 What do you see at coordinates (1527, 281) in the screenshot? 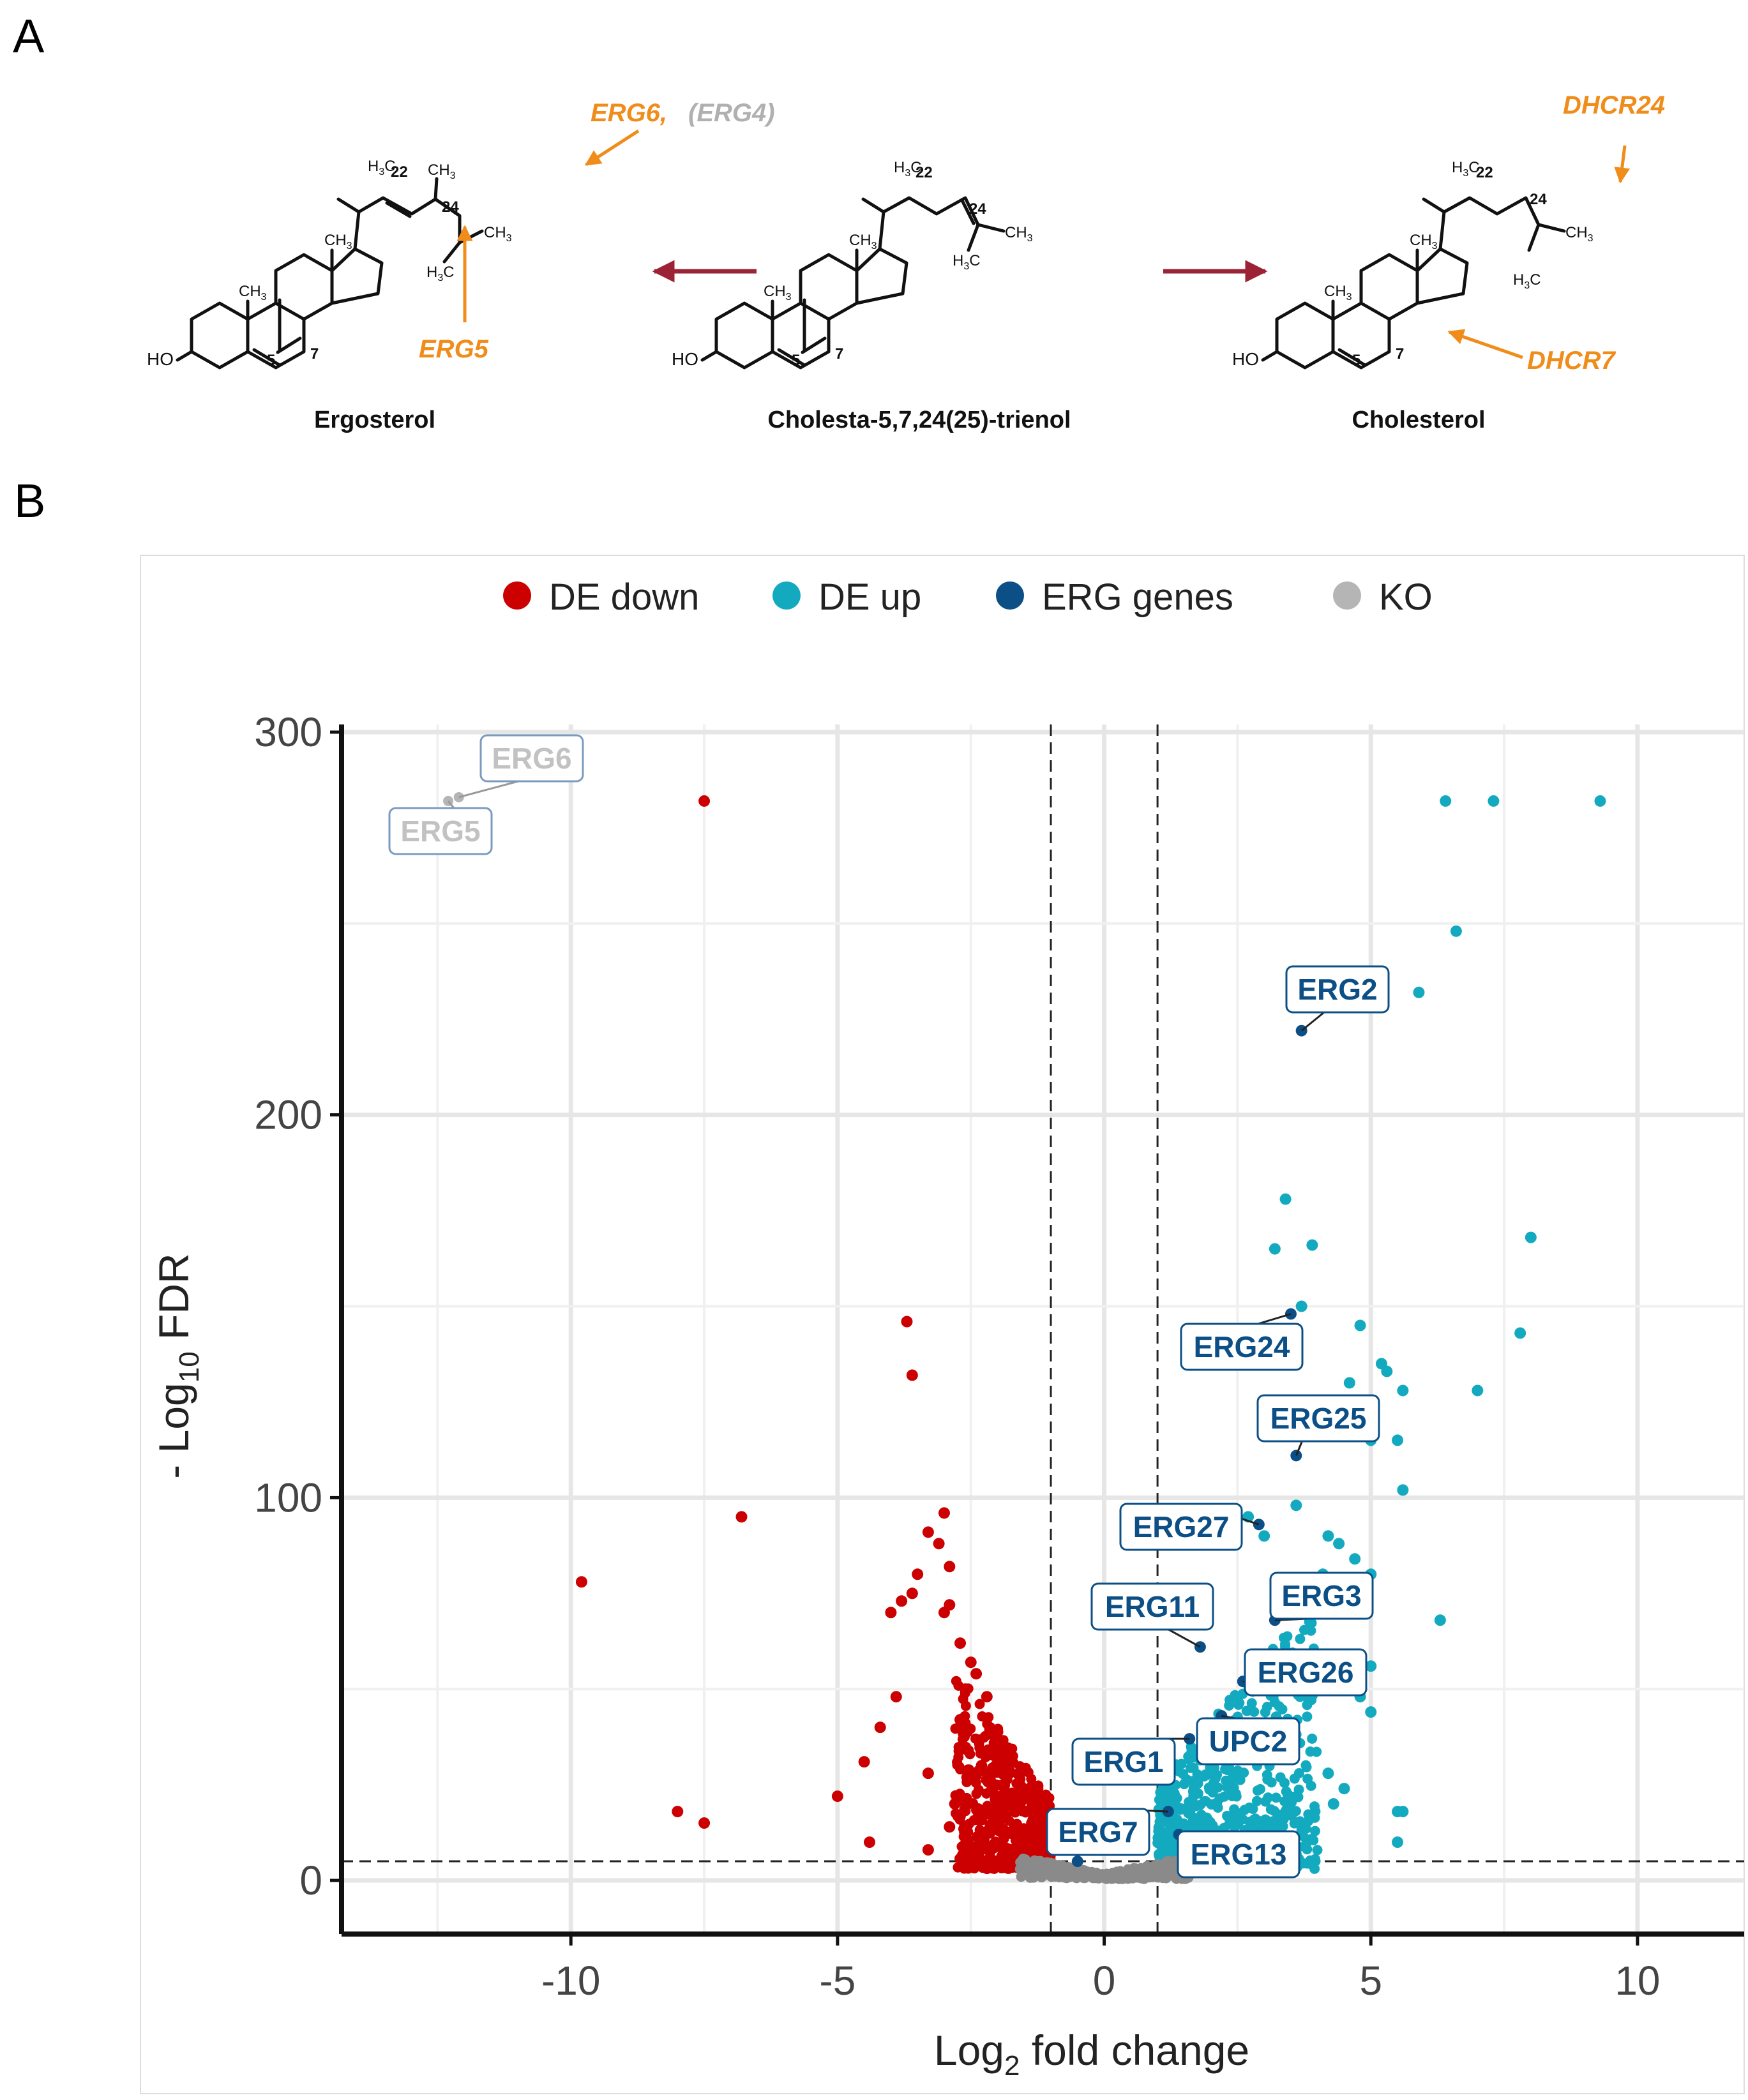
I see `c27-methyl-label: H3C` at bounding box center [1527, 281].